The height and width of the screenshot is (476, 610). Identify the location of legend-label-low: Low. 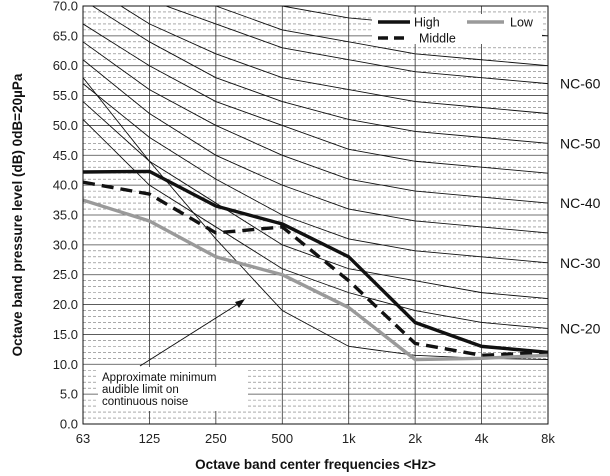
(522, 23).